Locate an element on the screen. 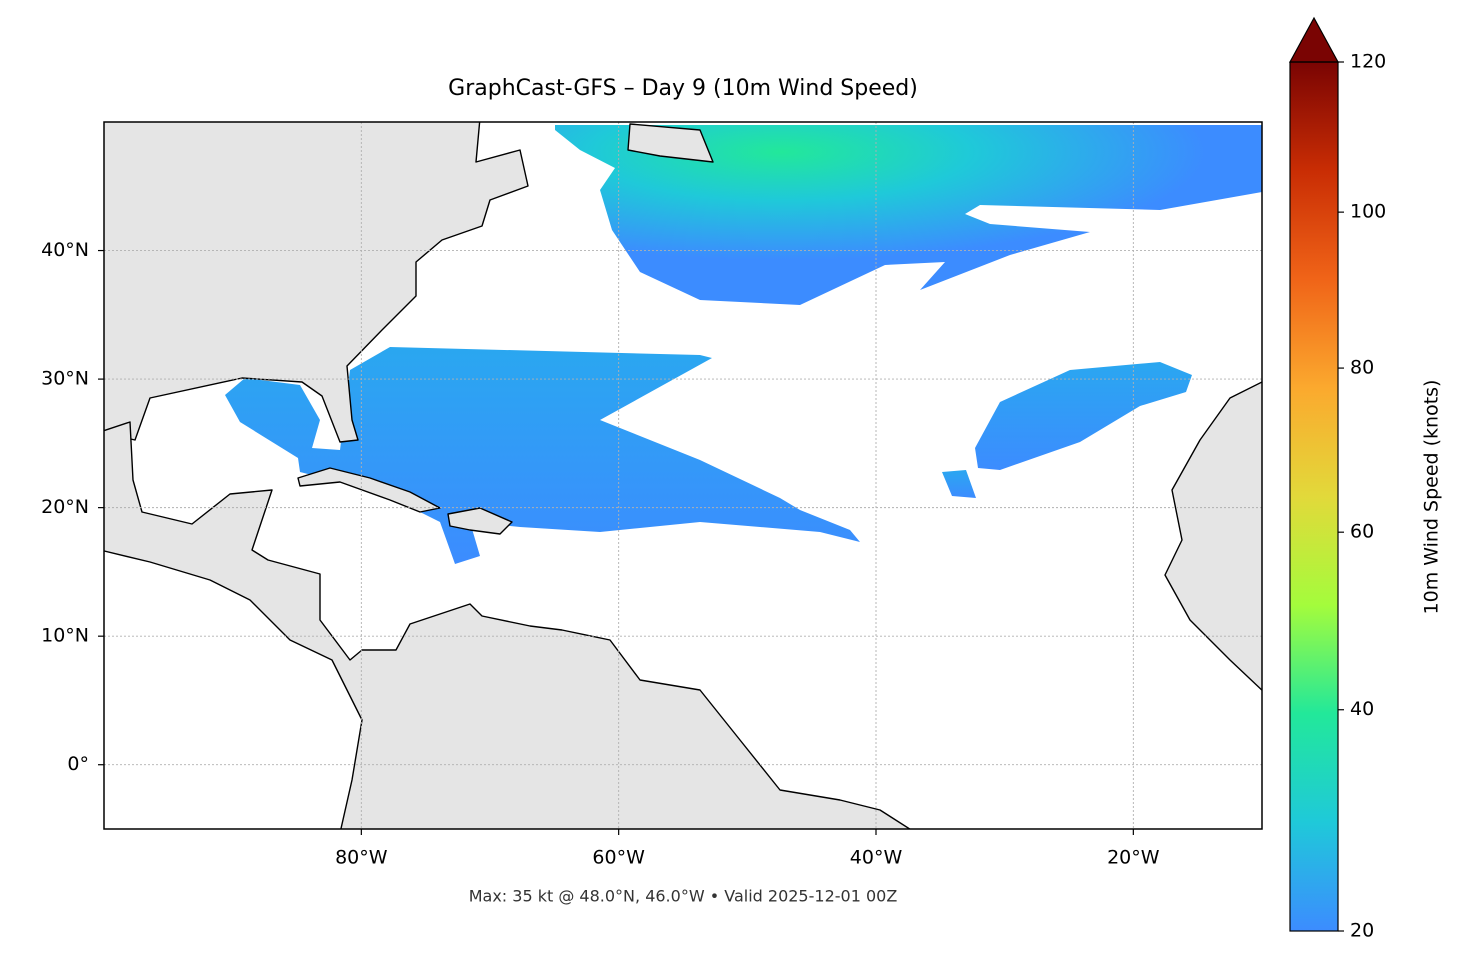  newfoundland is located at coordinates (670, 143).